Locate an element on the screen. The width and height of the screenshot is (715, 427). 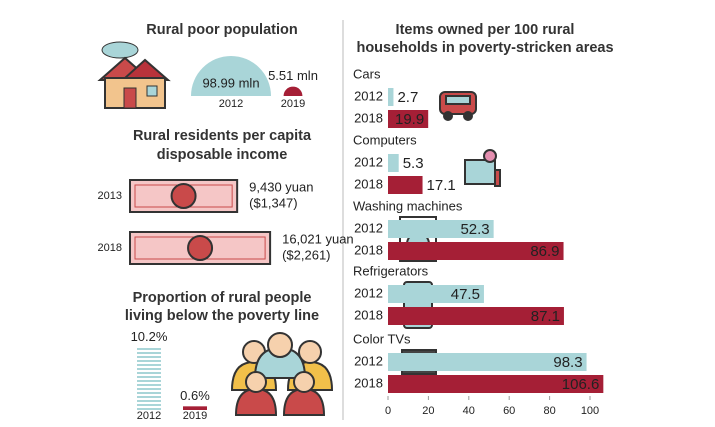
value-label: 52.3 is located at coordinates (474, 229).